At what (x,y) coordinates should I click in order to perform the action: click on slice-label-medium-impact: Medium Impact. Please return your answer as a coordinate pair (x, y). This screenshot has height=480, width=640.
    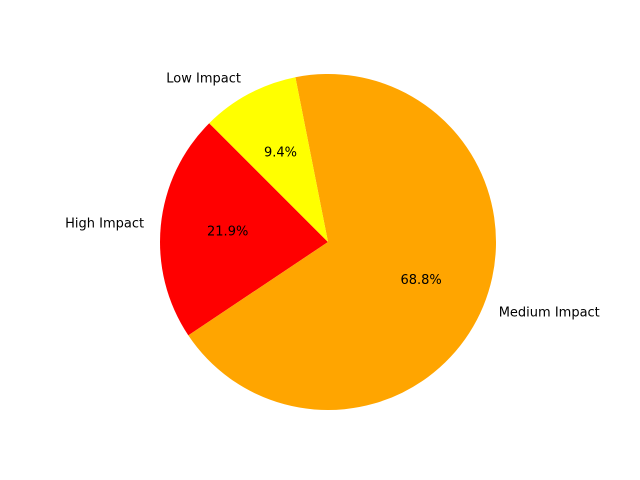
    Looking at the image, I should click on (549, 312).